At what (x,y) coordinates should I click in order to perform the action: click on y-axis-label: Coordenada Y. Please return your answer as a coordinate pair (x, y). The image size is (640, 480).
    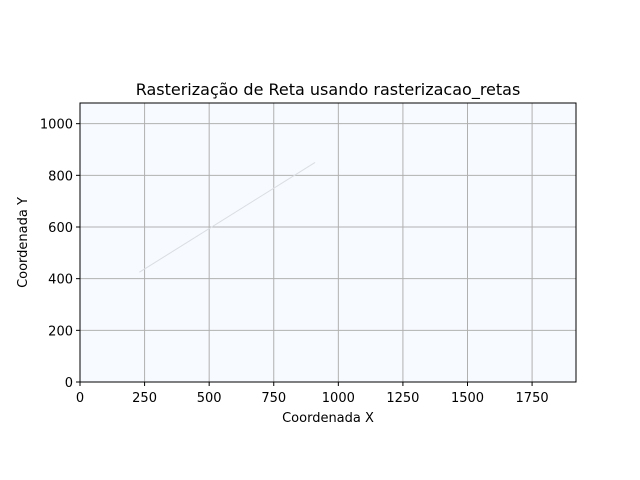
    Looking at the image, I should click on (23, 242).